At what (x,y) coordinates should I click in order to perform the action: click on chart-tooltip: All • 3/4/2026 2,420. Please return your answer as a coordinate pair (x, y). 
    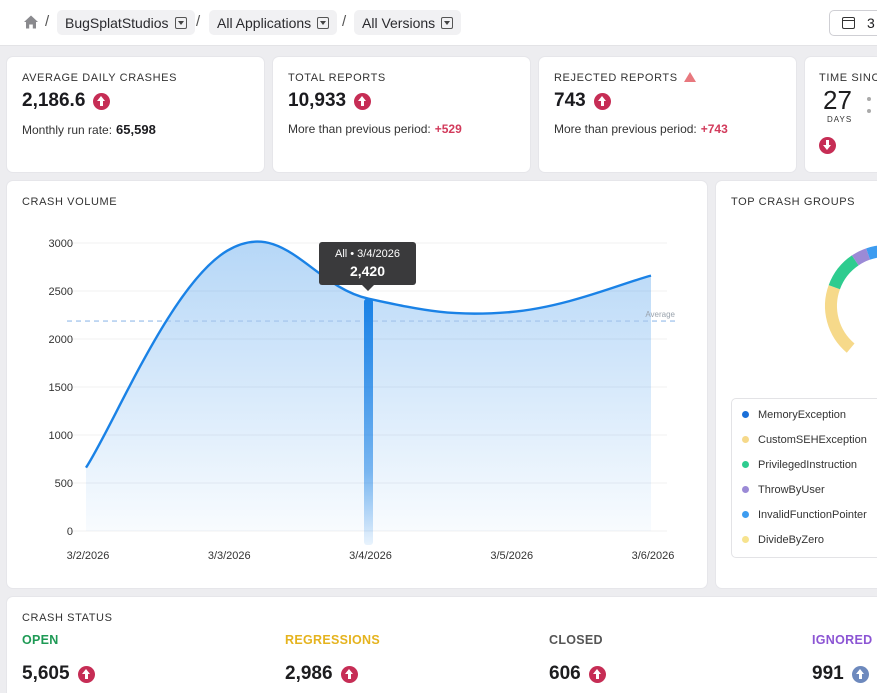
    Looking at the image, I should click on (367, 266).